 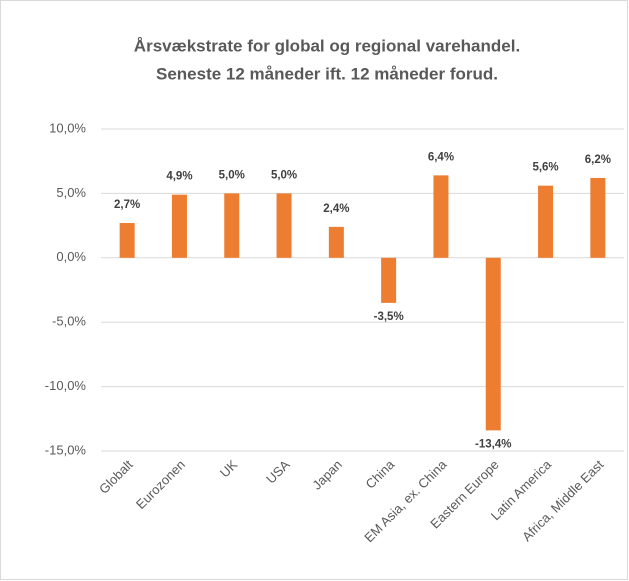 What do you see at coordinates (441, 157) in the screenshot?
I see `value-label: 6,4%` at bounding box center [441, 157].